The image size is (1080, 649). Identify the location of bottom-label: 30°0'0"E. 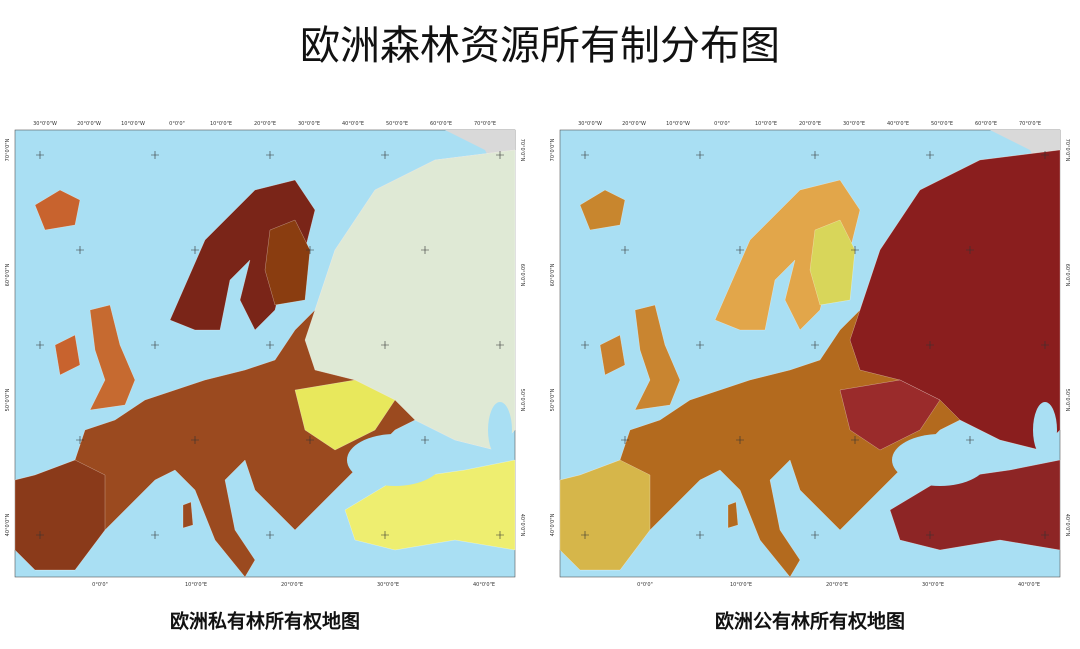
(388, 585).